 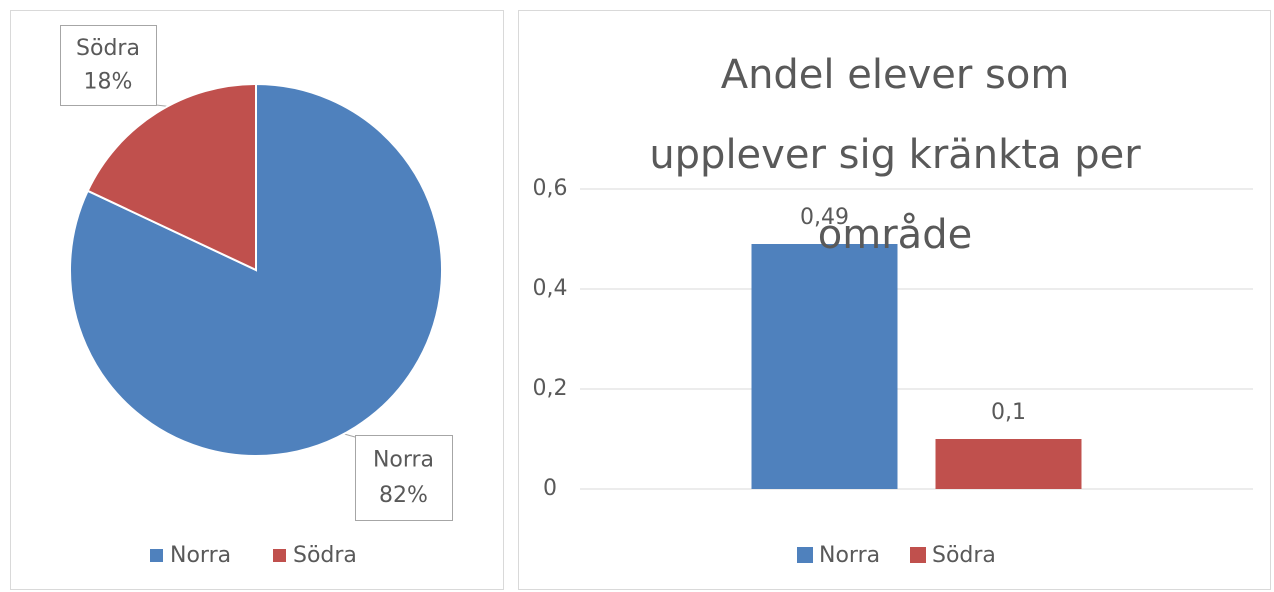 I want to click on data-label: 82%, so click(x=403, y=495).